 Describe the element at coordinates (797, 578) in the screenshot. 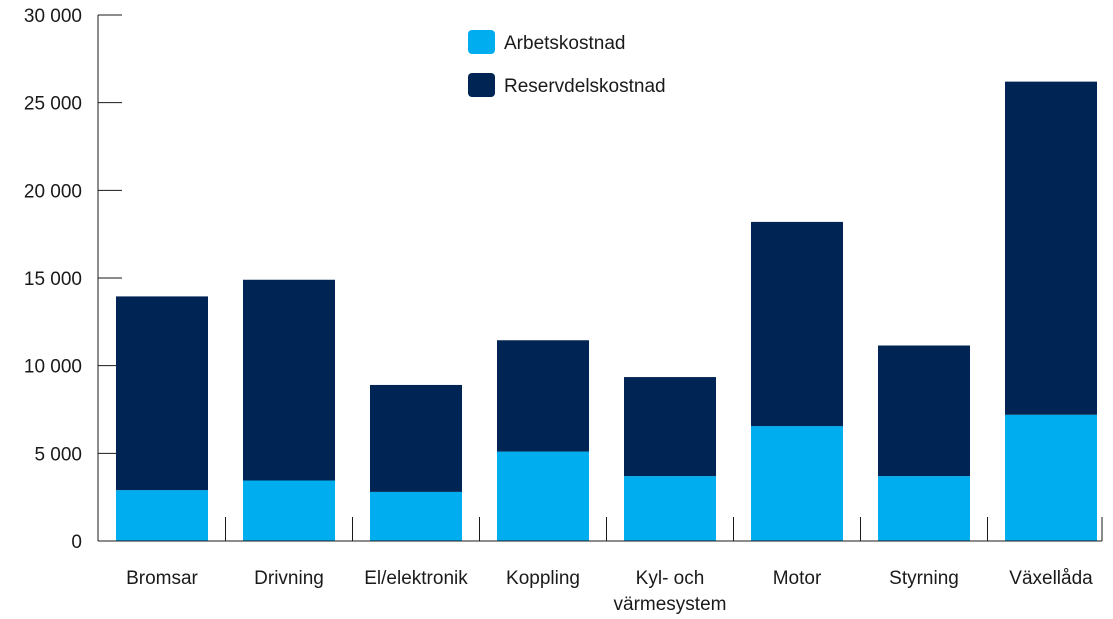

I see `x-tick-label: Motor` at that location.